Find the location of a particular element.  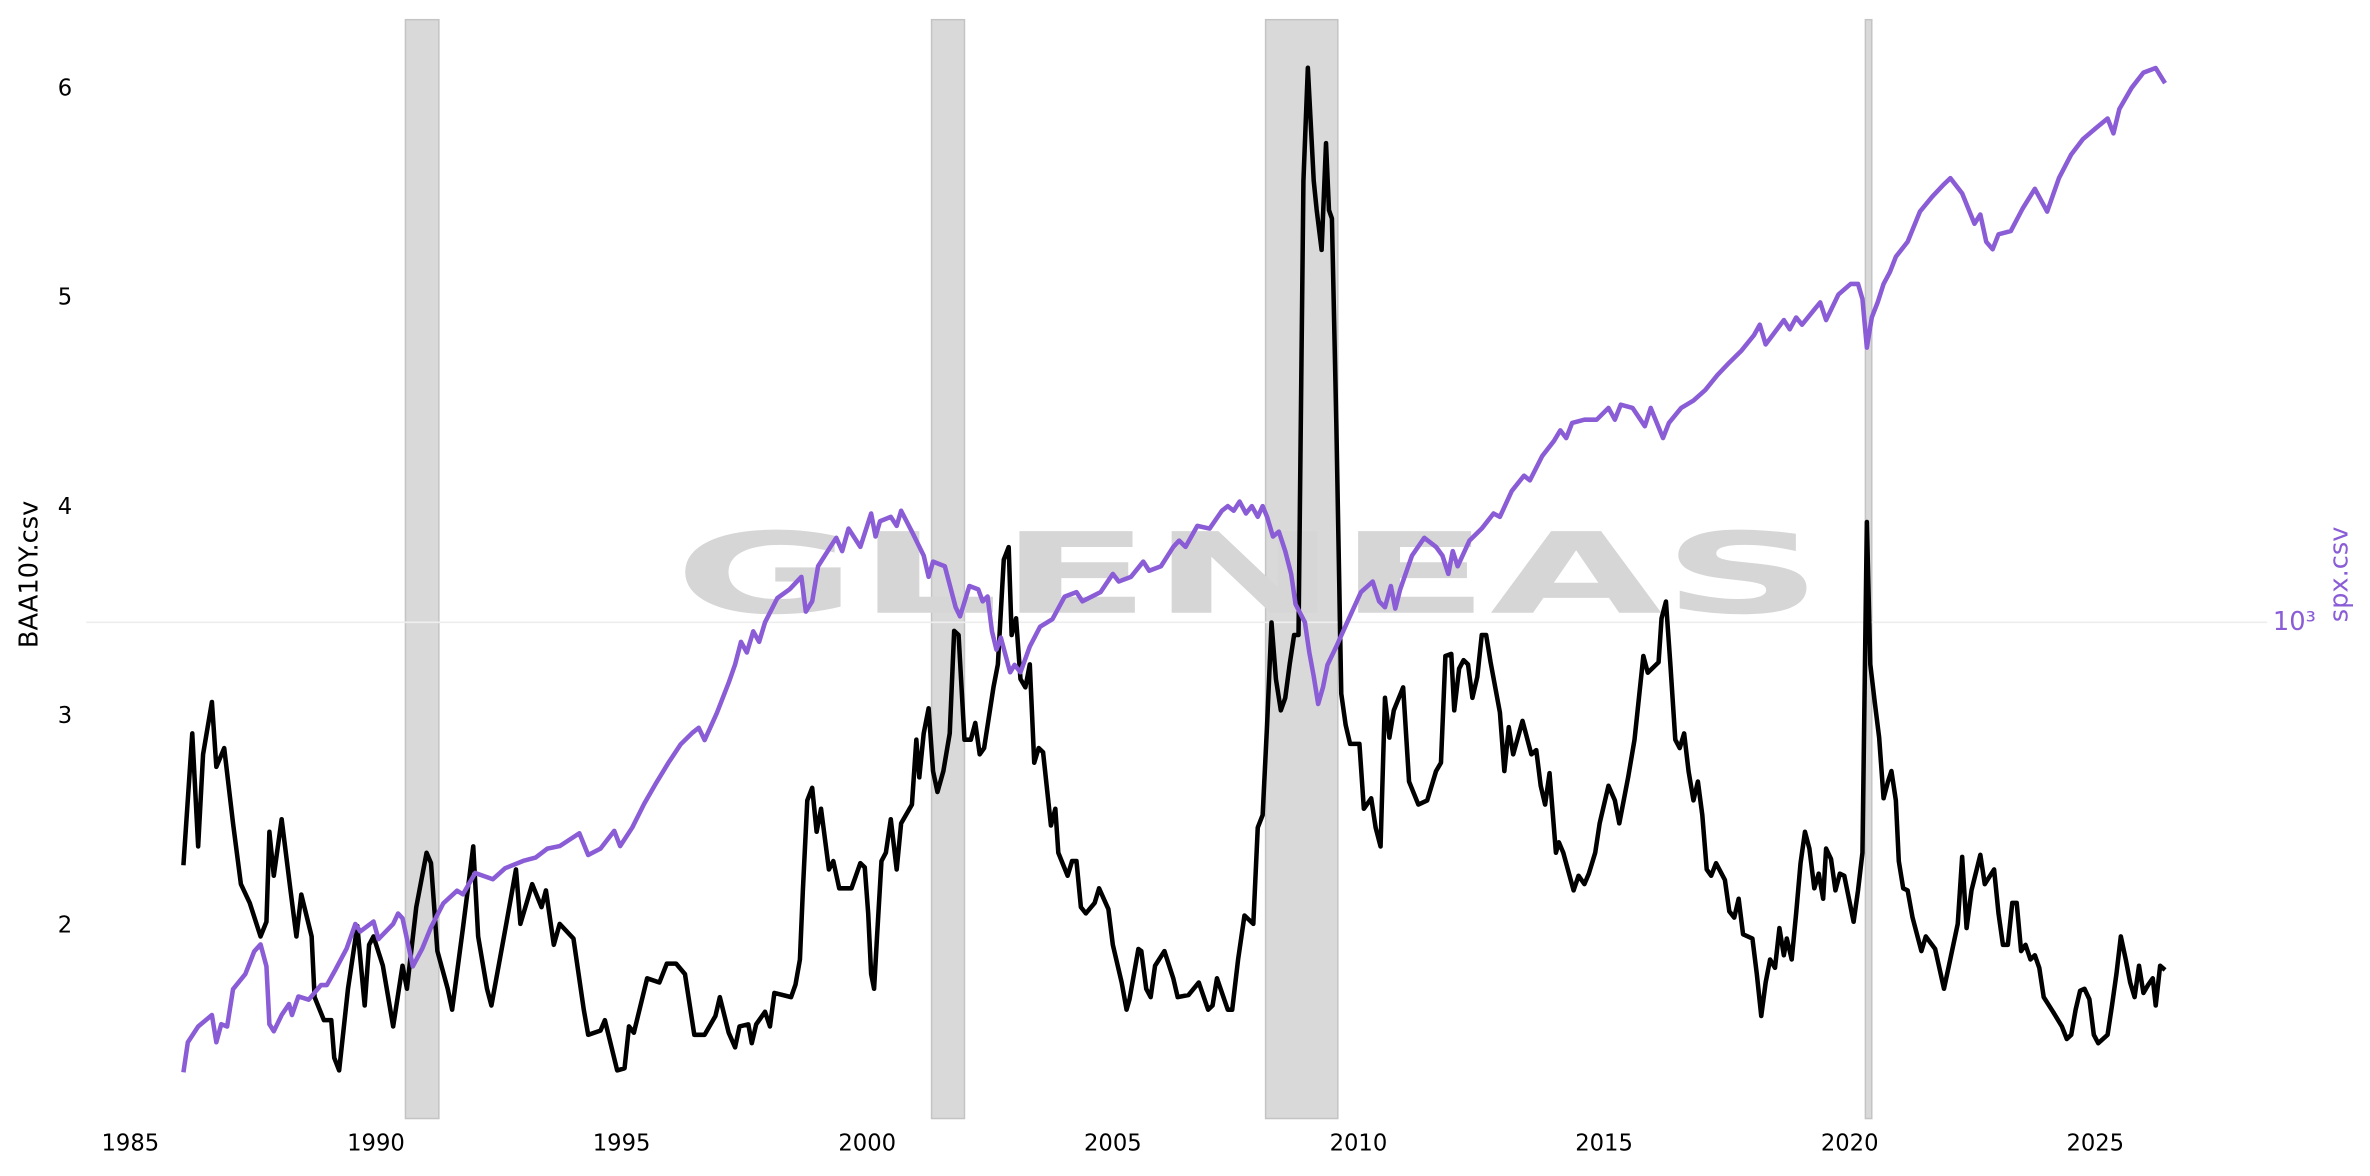

y2-tick-label: 10³ is located at coordinates (2294, 622).